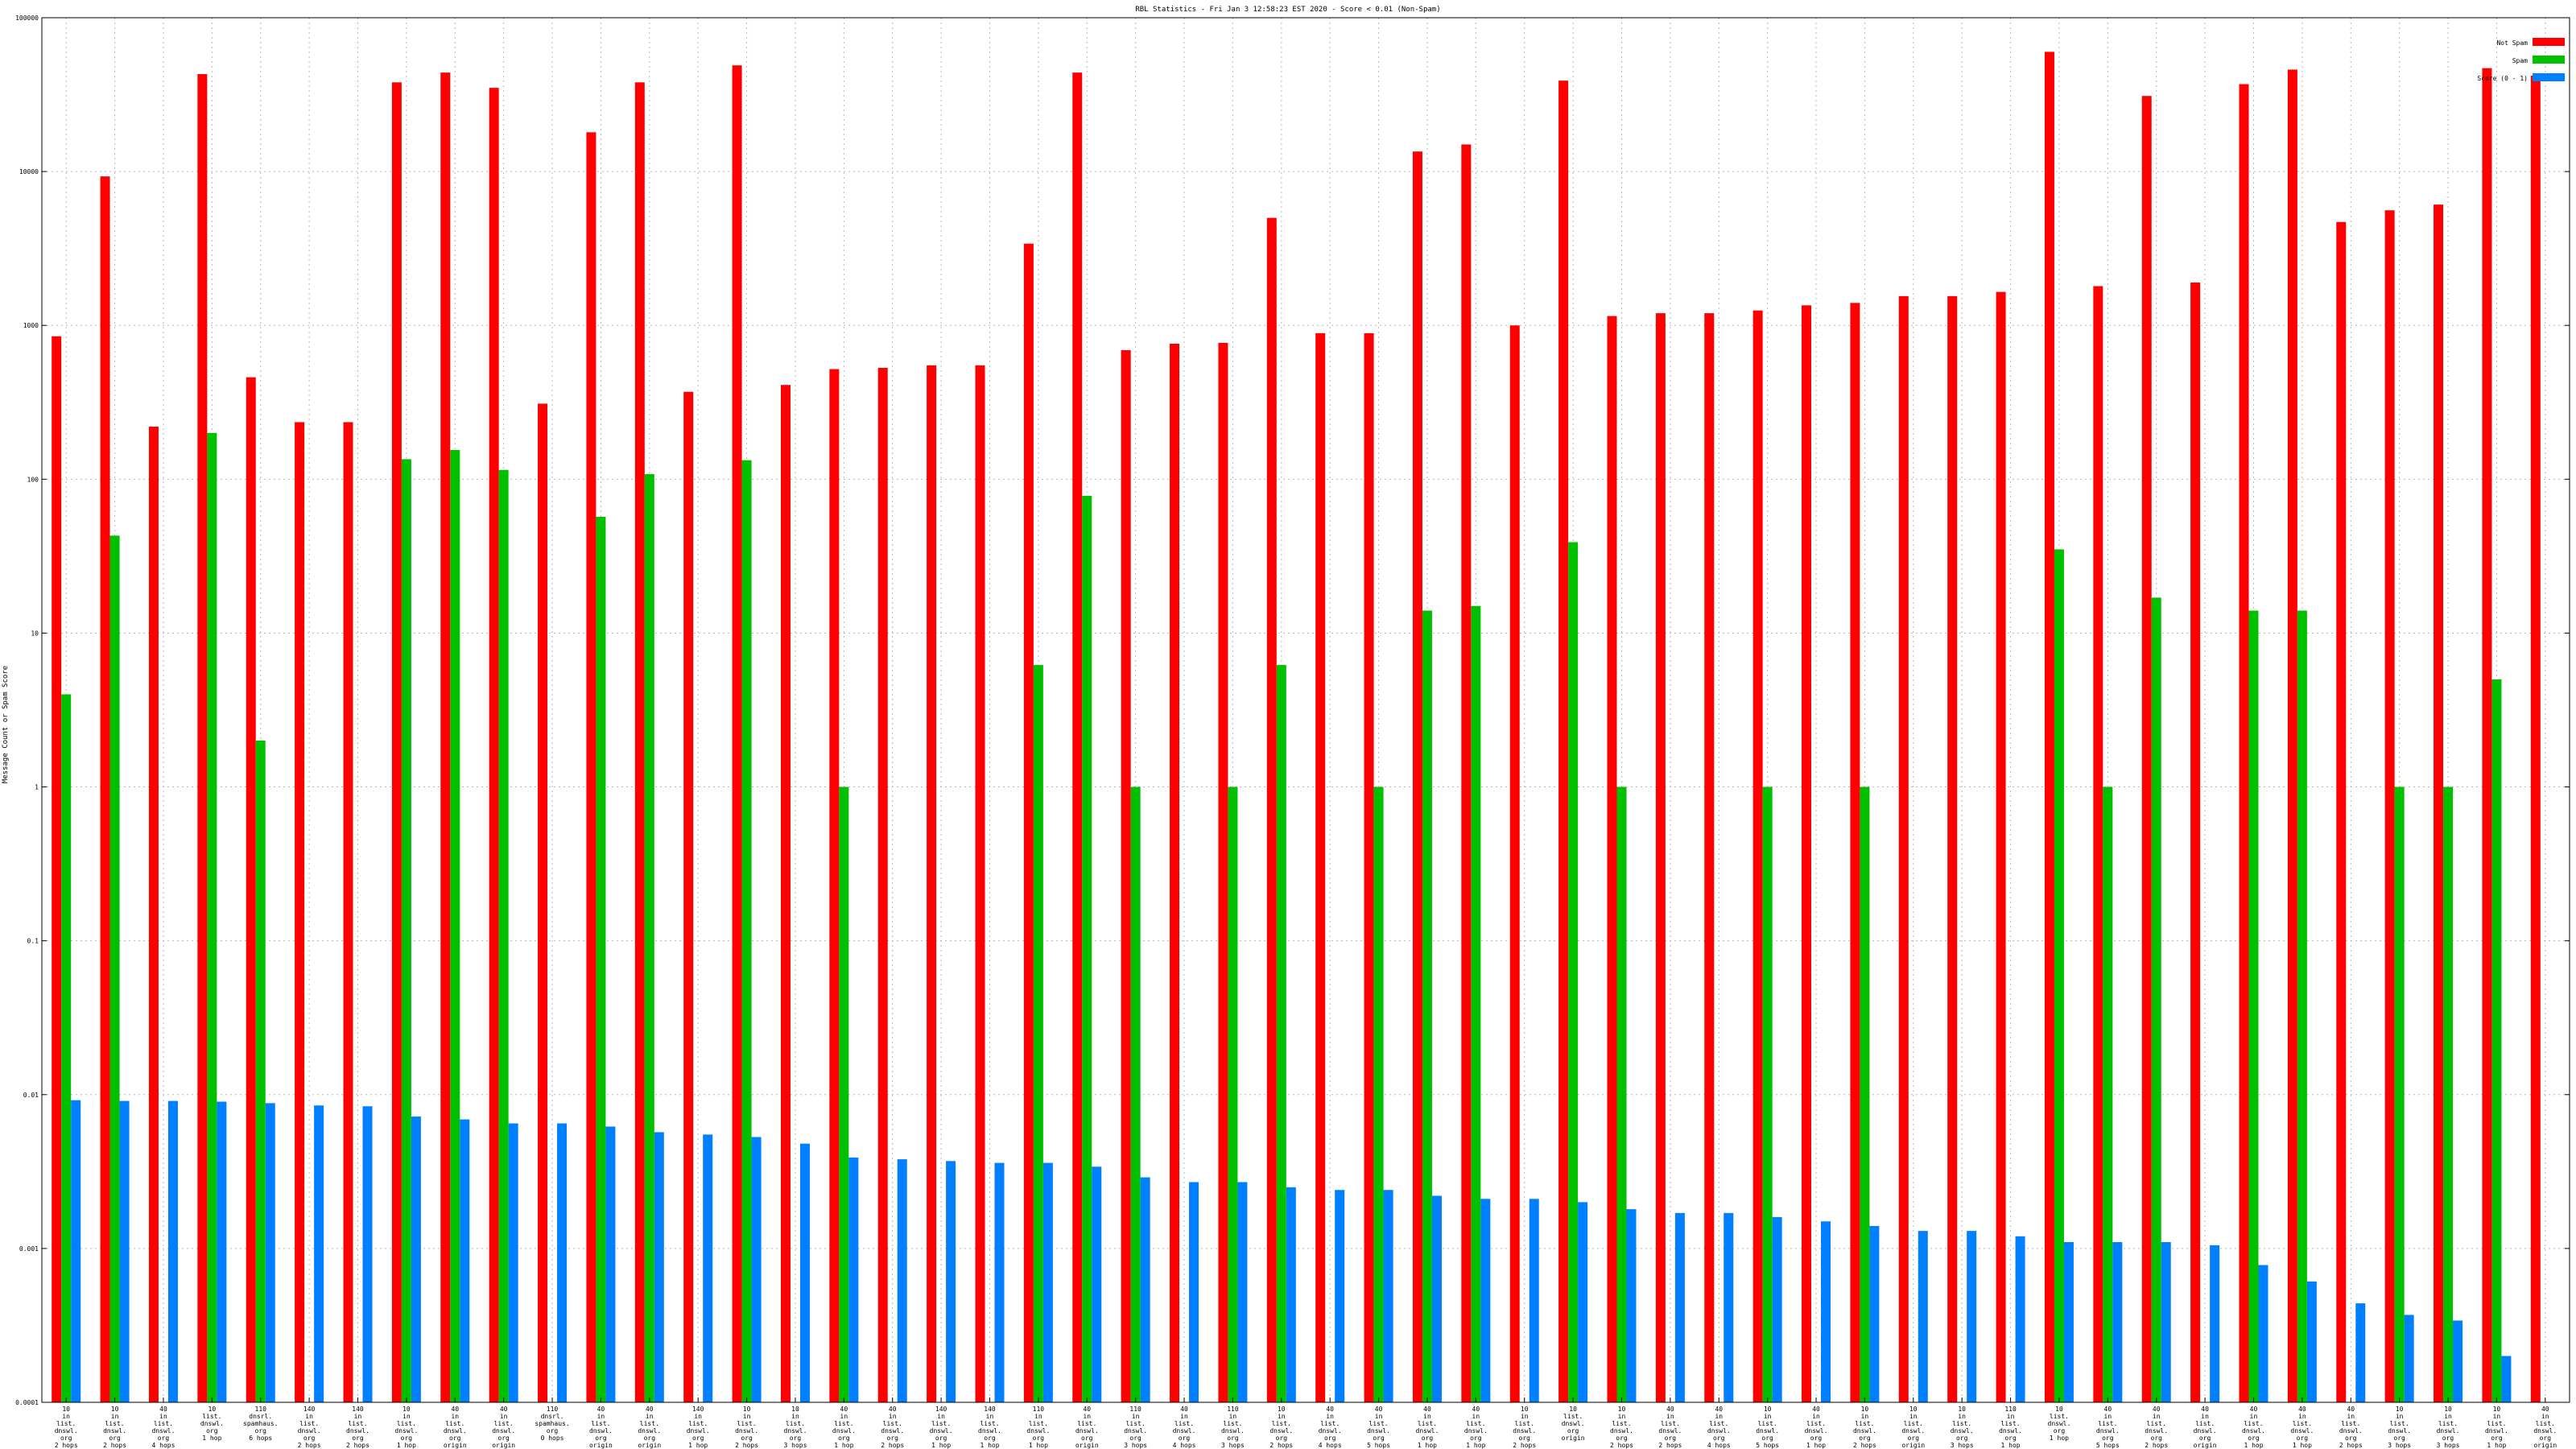  I want to click on category-label-line: dnsrl., so click(552, 1416).